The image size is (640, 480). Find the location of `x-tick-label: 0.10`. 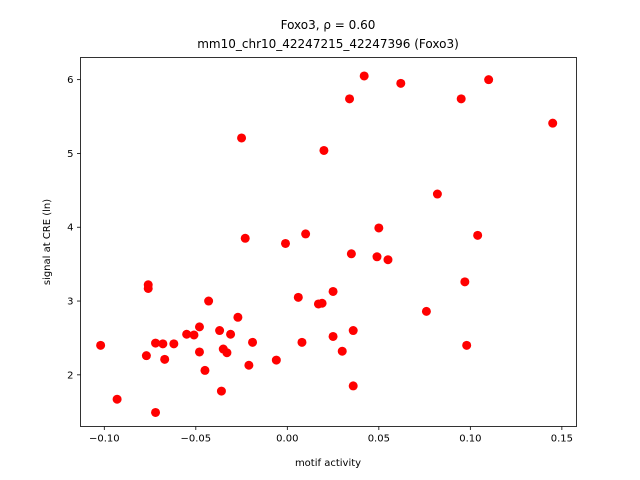

x-tick-label: 0.10 is located at coordinates (470, 439).